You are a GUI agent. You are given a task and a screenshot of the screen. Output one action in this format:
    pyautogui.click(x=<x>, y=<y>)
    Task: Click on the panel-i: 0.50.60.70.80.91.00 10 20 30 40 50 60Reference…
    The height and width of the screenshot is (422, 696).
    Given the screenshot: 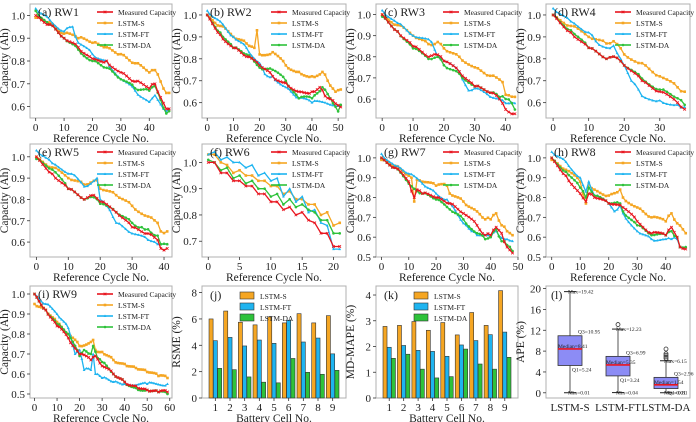 What is the action you would take?
    pyautogui.click(x=88, y=353)
    